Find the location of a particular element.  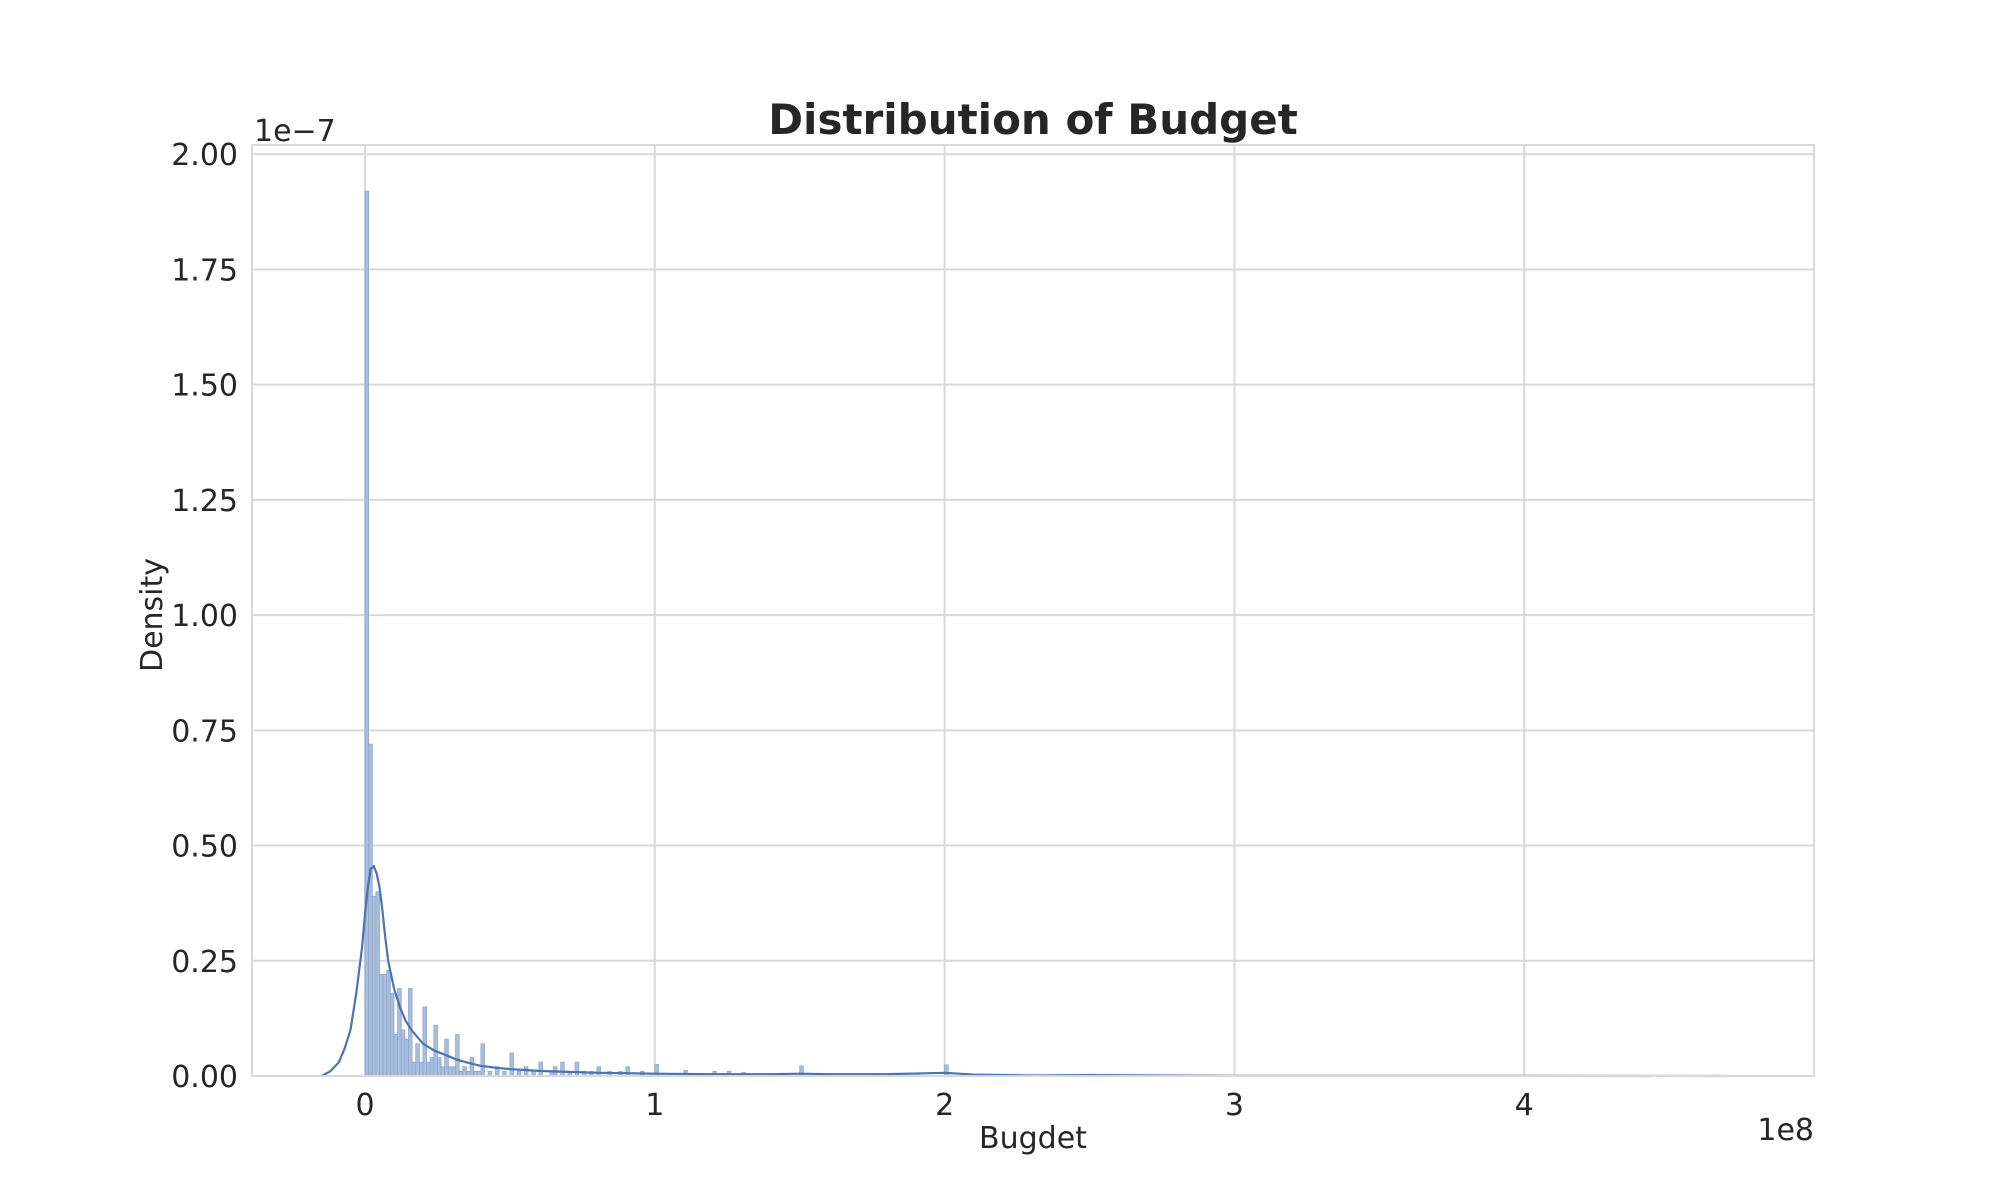

y-tick-label: 0.75 is located at coordinates (204, 731).